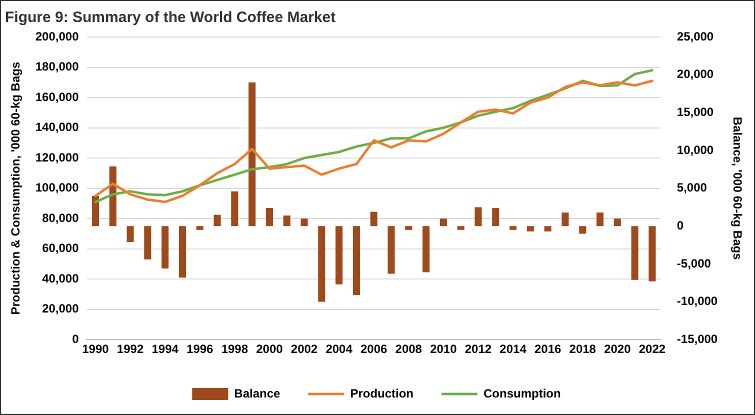  Describe the element at coordinates (513, 349) in the screenshot. I see `x-tick-label: 2014` at that location.